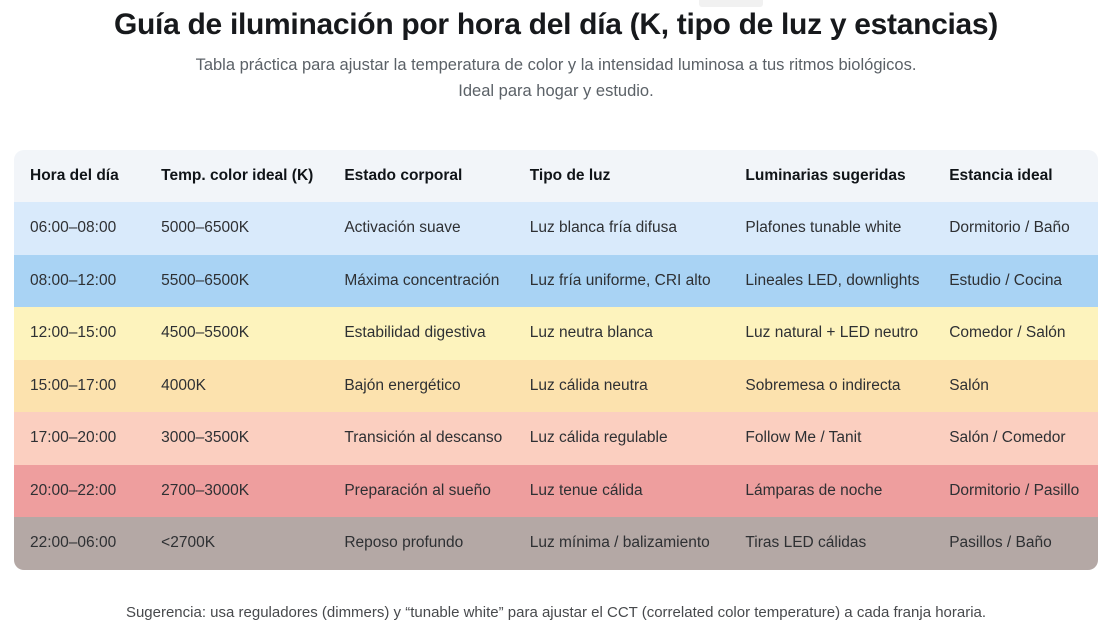 Image resolution: width=1112 pixels, height=637 pixels. I want to click on cell-tipo-luz: Luz cálida regulable, so click(598, 438).